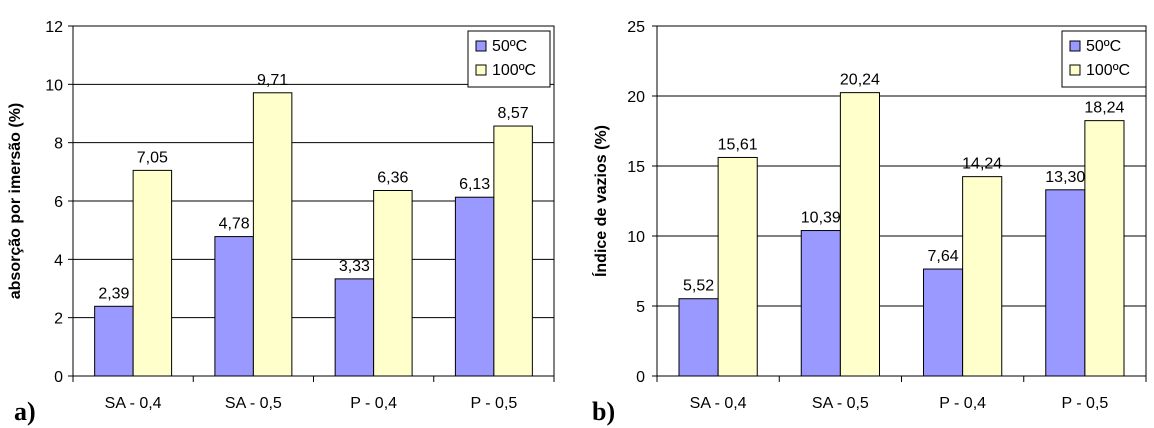 This screenshot has height=428, width=1154. What do you see at coordinates (58, 319) in the screenshot?
I see `y-tick-label: 2` at bounding box center [58, 319].